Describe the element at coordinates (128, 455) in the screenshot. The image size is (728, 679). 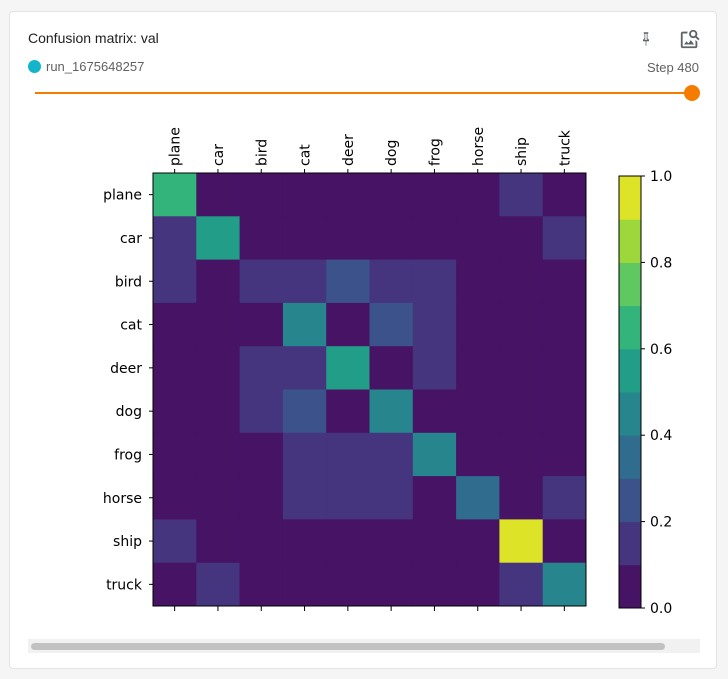
I see `y-tick-label: frog` at that location.